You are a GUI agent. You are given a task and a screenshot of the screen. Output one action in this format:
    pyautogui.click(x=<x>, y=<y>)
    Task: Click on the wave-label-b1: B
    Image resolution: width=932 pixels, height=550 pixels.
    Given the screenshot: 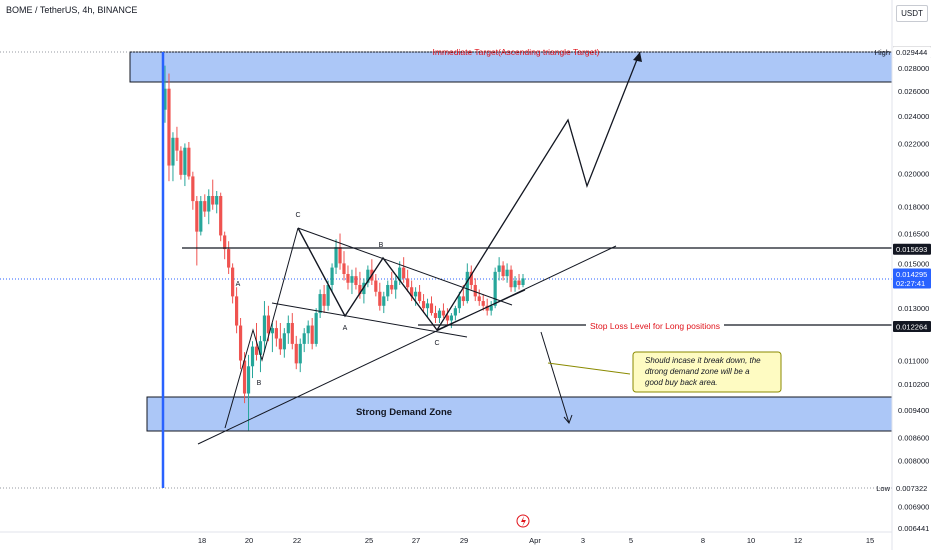 What is the action you would take?
    pyautogui.click(x=259, y=383)
    